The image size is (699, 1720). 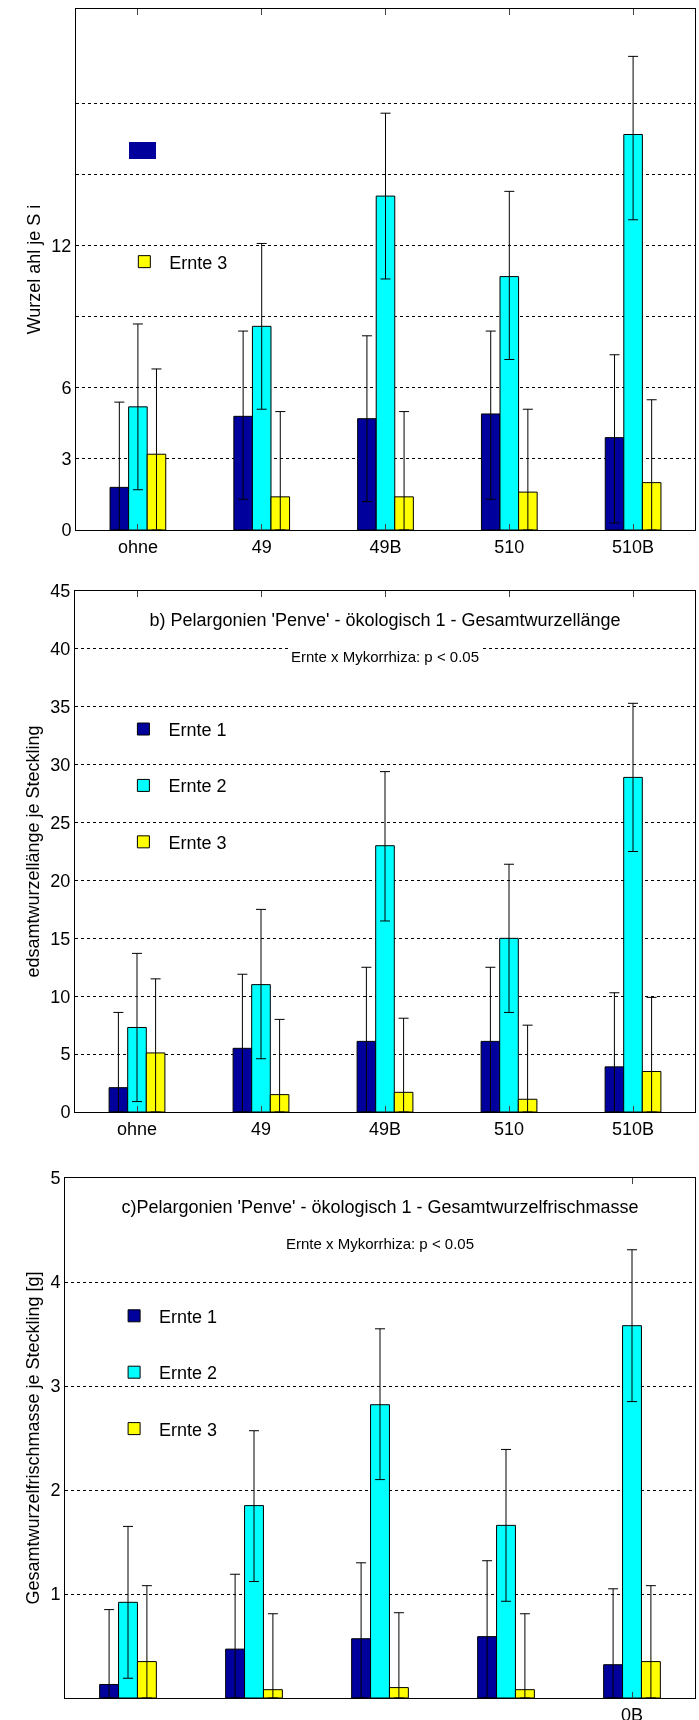 What do you see at coordinates (60, 591) in the screenshot?
I see `y-tick-label: 45` at bounding box center [60, 591].